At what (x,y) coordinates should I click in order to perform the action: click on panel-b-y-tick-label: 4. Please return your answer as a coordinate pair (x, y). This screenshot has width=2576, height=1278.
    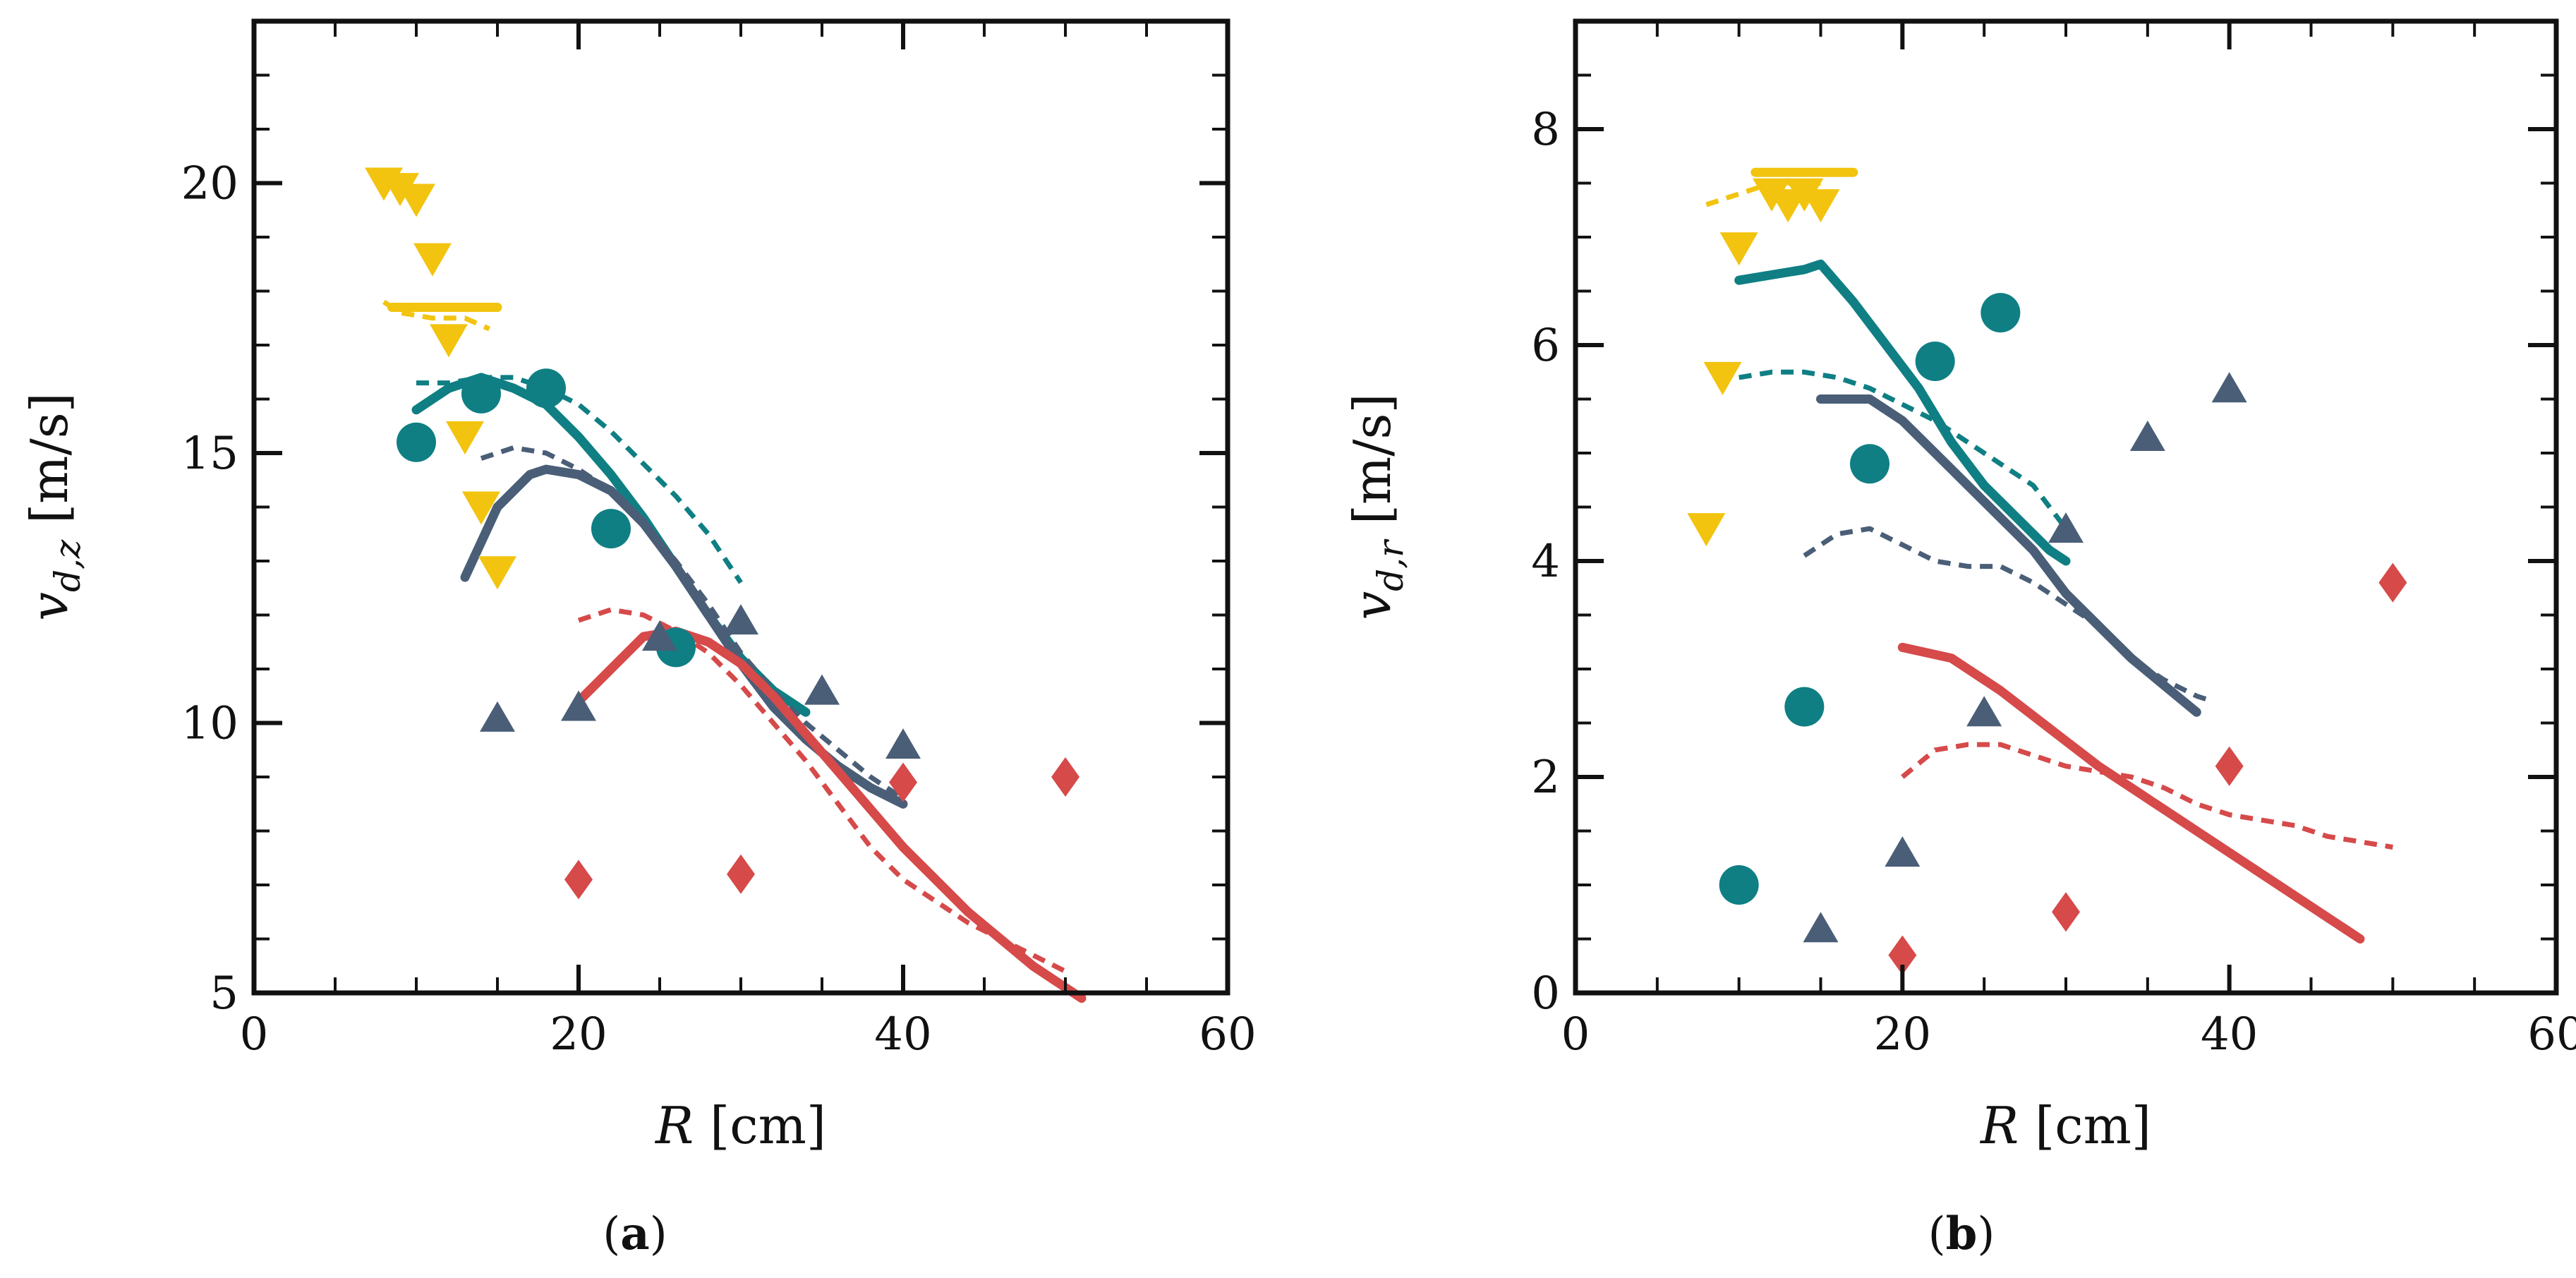
    Looking at the image, I should click on (1546, 562).